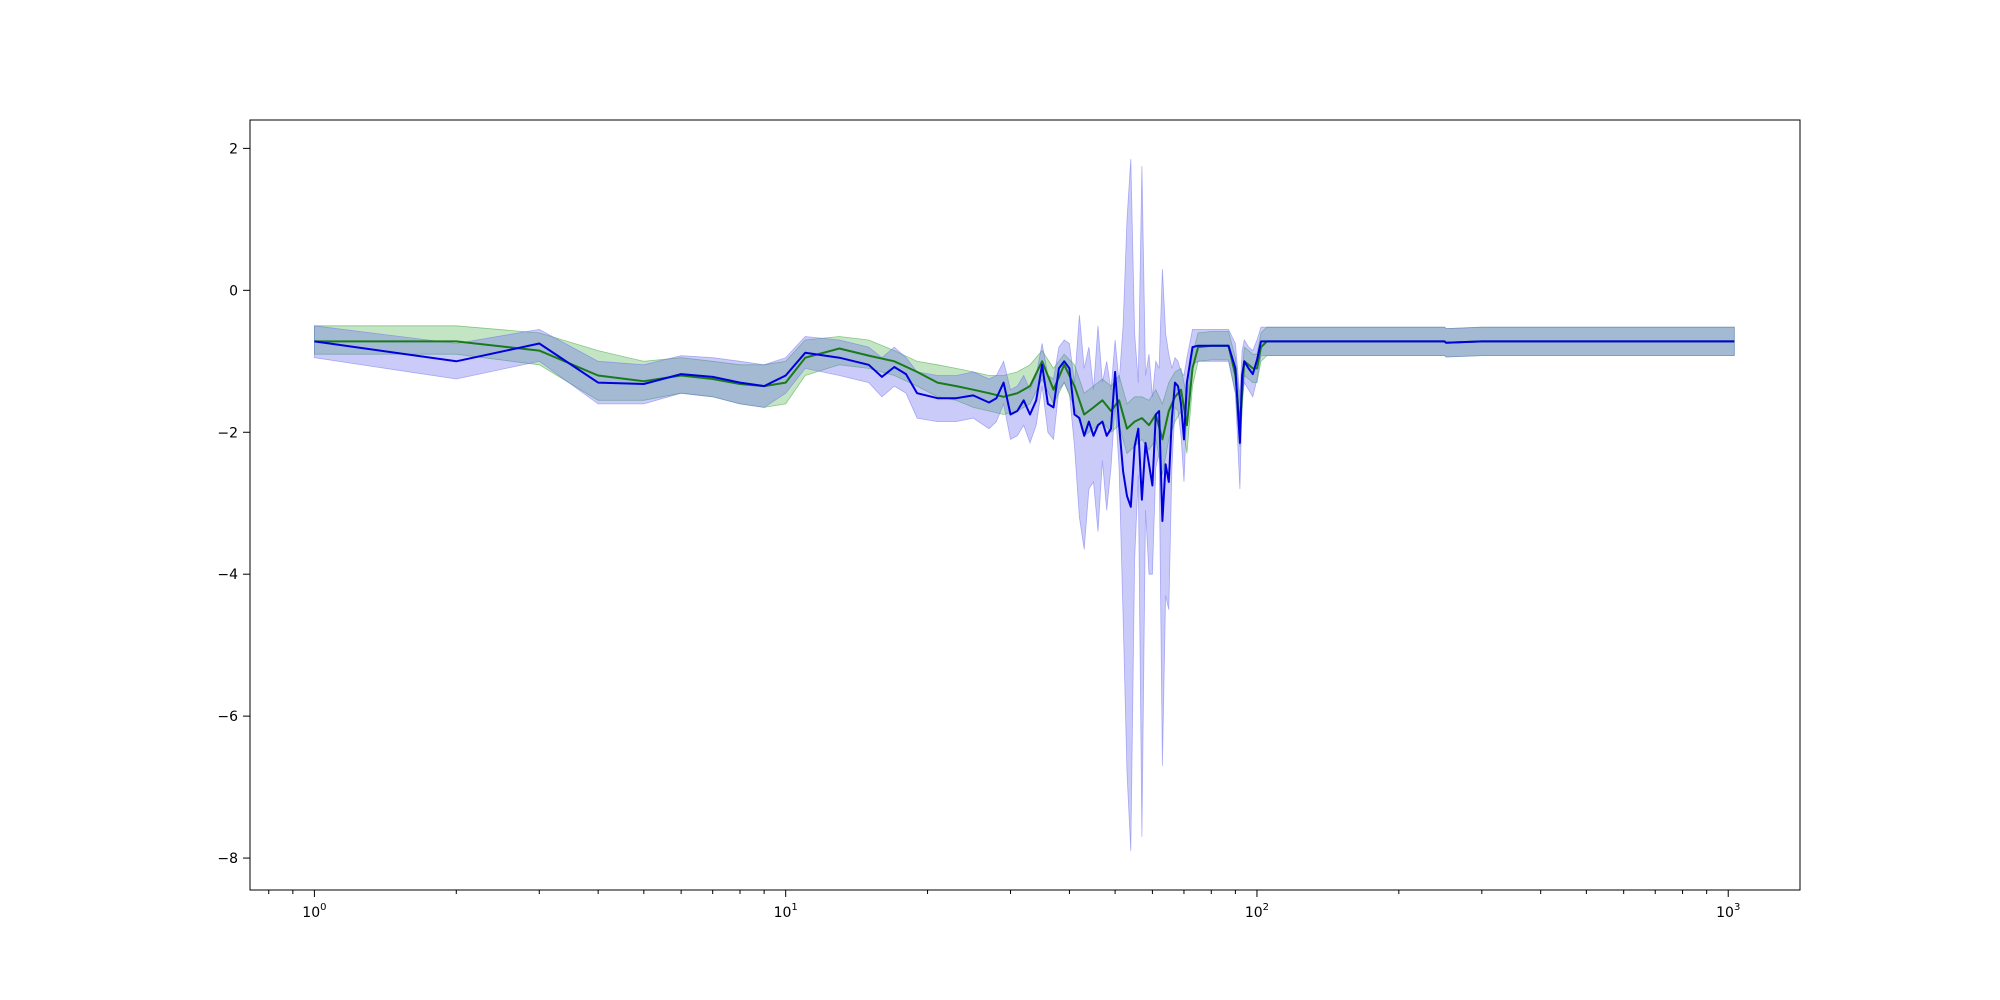 The image size is (2000, 1000). Describe the element at coordinates (233, 504) in the screenshot. I see `y-axis: 2 0 −2 −4 −6 −8` at that location.